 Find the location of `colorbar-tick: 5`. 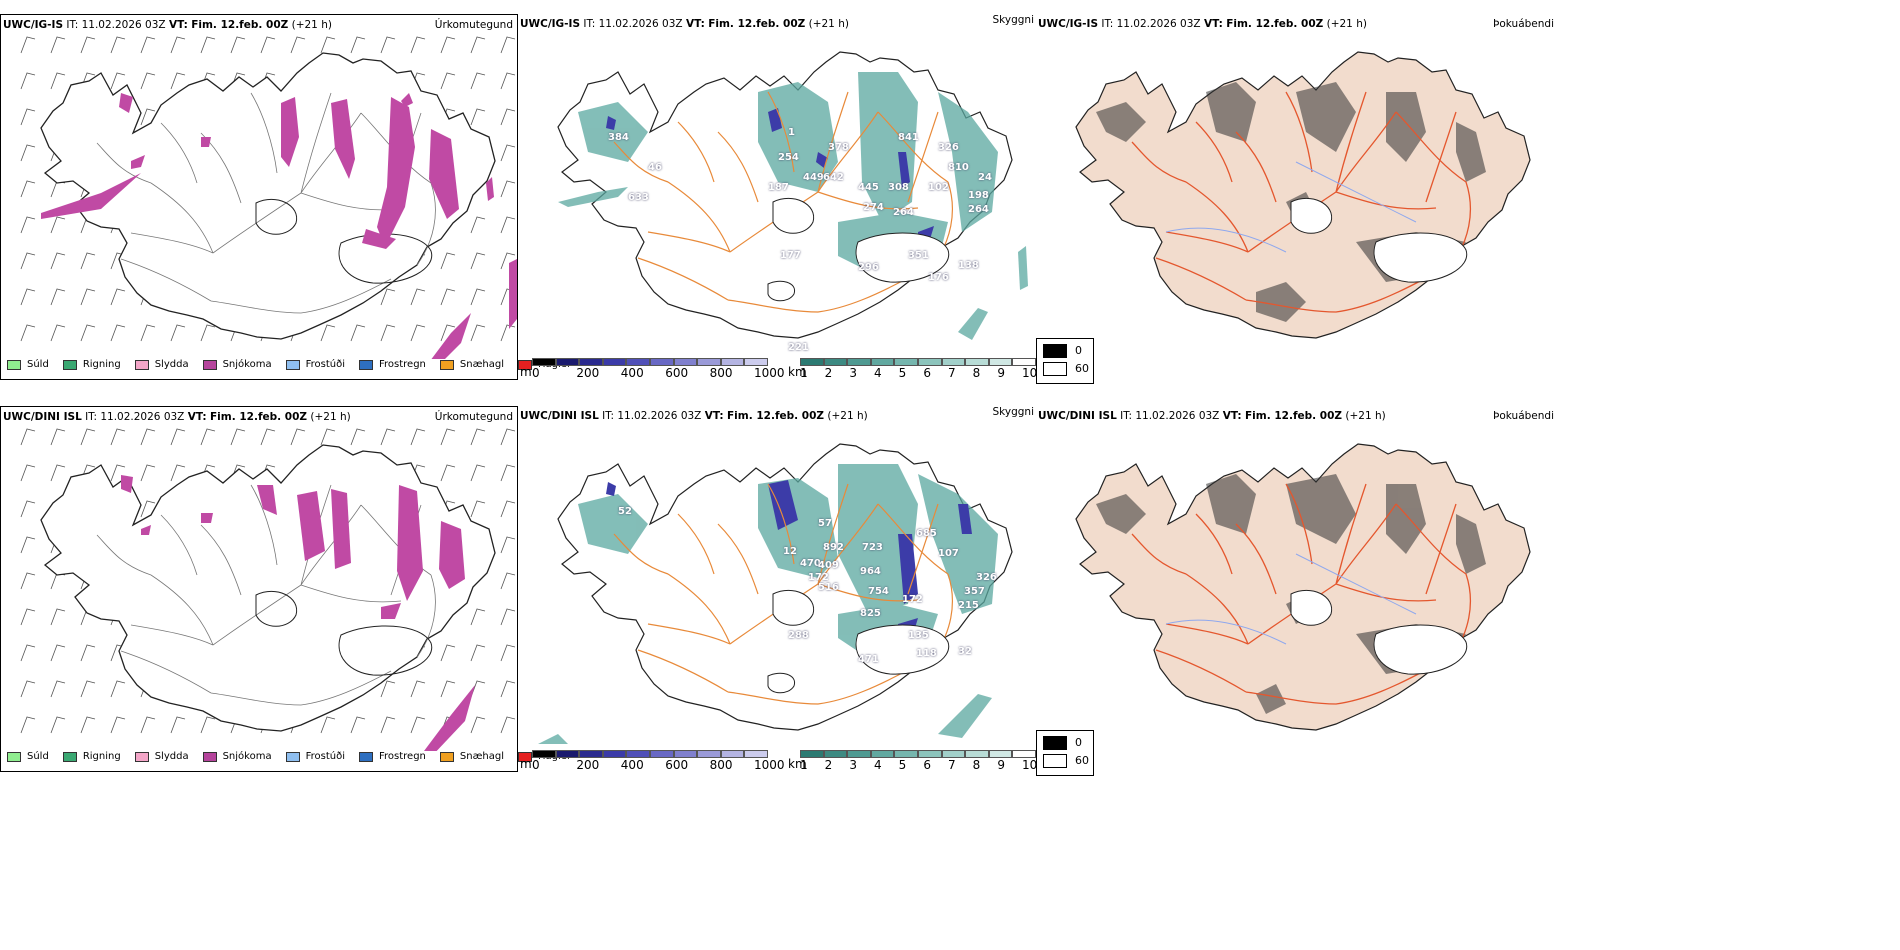

colorbar-tick: 5 is located at coordinates (902, 765).